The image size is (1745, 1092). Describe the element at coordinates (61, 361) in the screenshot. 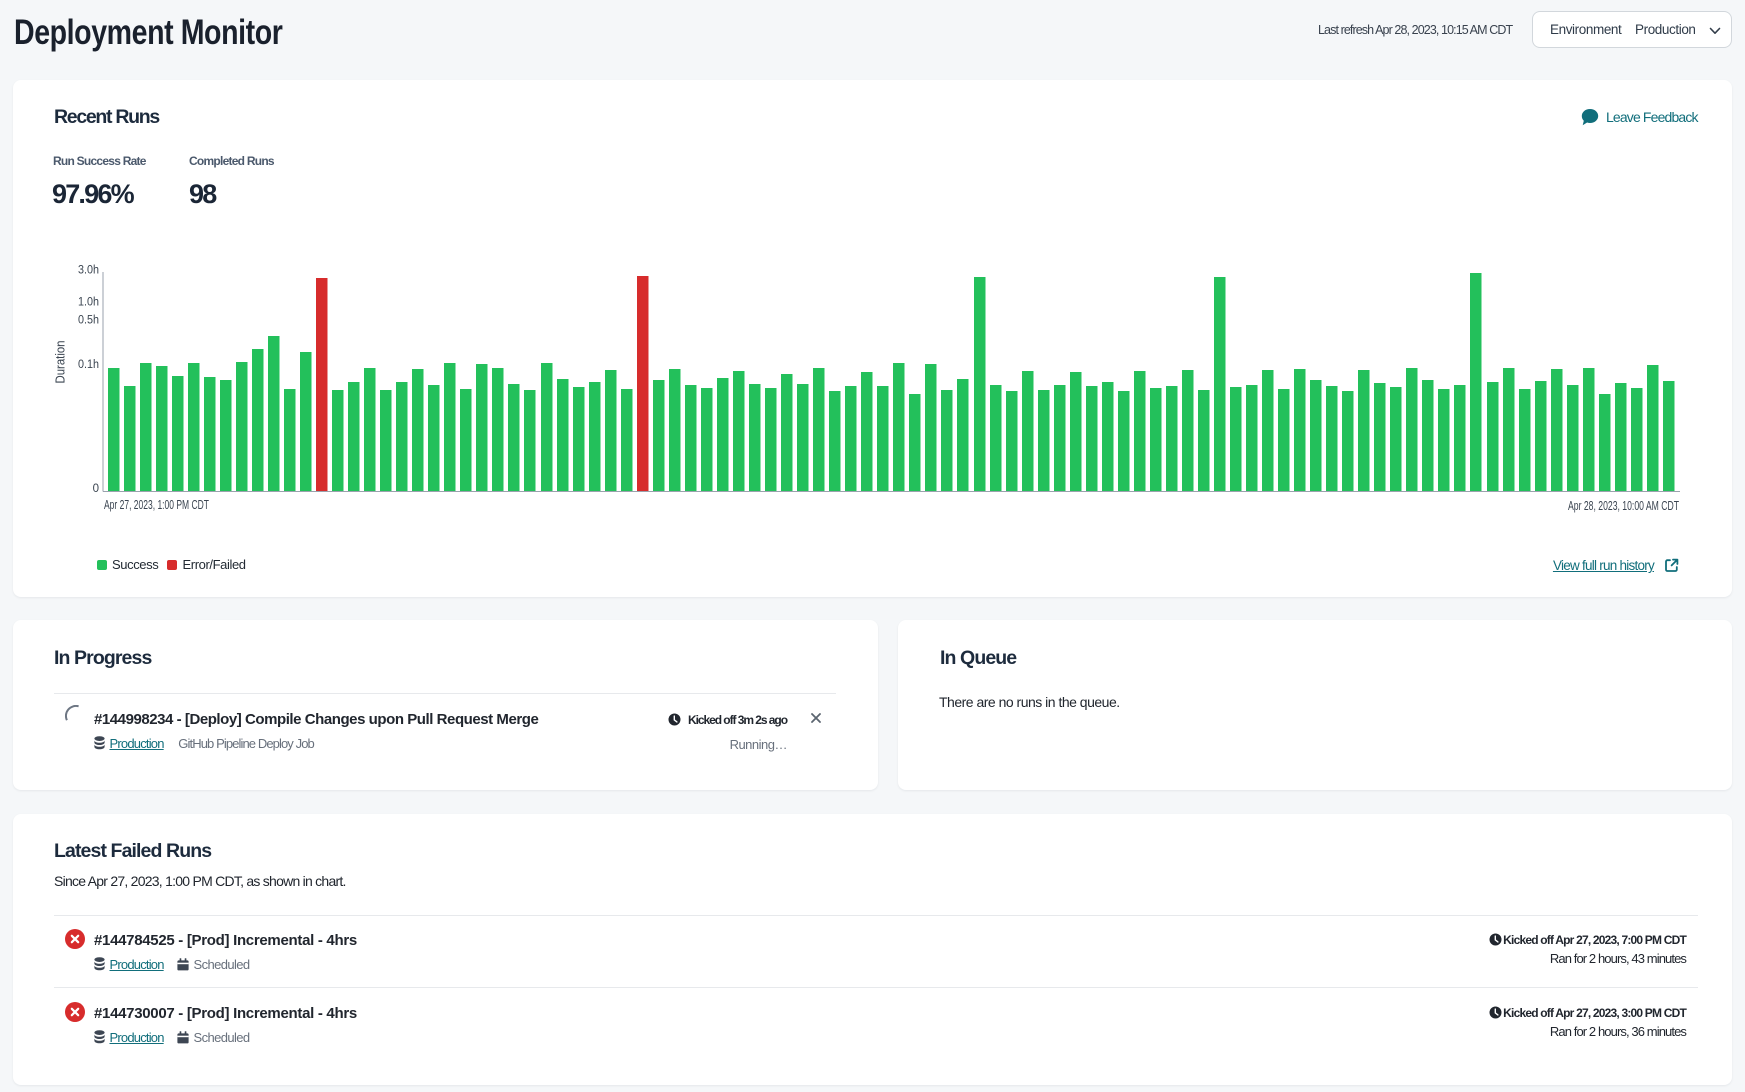

I see `svg-text: Duration` at that location.